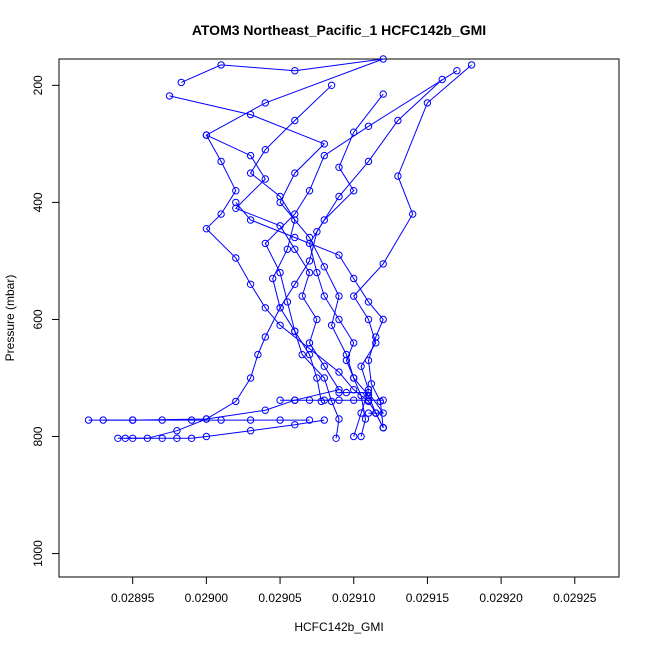 Image resolution: width=650 pixels, height=650 pixels. What do you see at coordinates (38, 319) in the screenshot?
I see `y-tick-label: 600` at bounding box center [38, 319].